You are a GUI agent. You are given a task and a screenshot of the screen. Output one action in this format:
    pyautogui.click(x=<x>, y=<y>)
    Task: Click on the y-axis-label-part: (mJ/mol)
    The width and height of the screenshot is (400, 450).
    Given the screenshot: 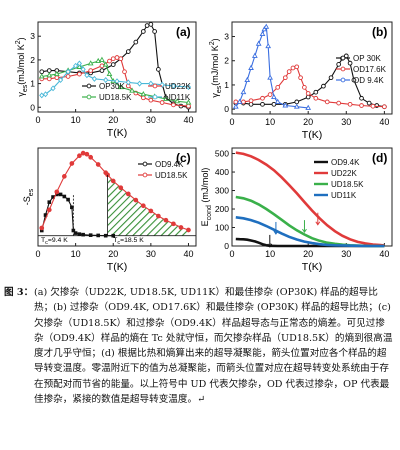 What is the action you would take?
    pyautogui.click(x=205, y=187)
    